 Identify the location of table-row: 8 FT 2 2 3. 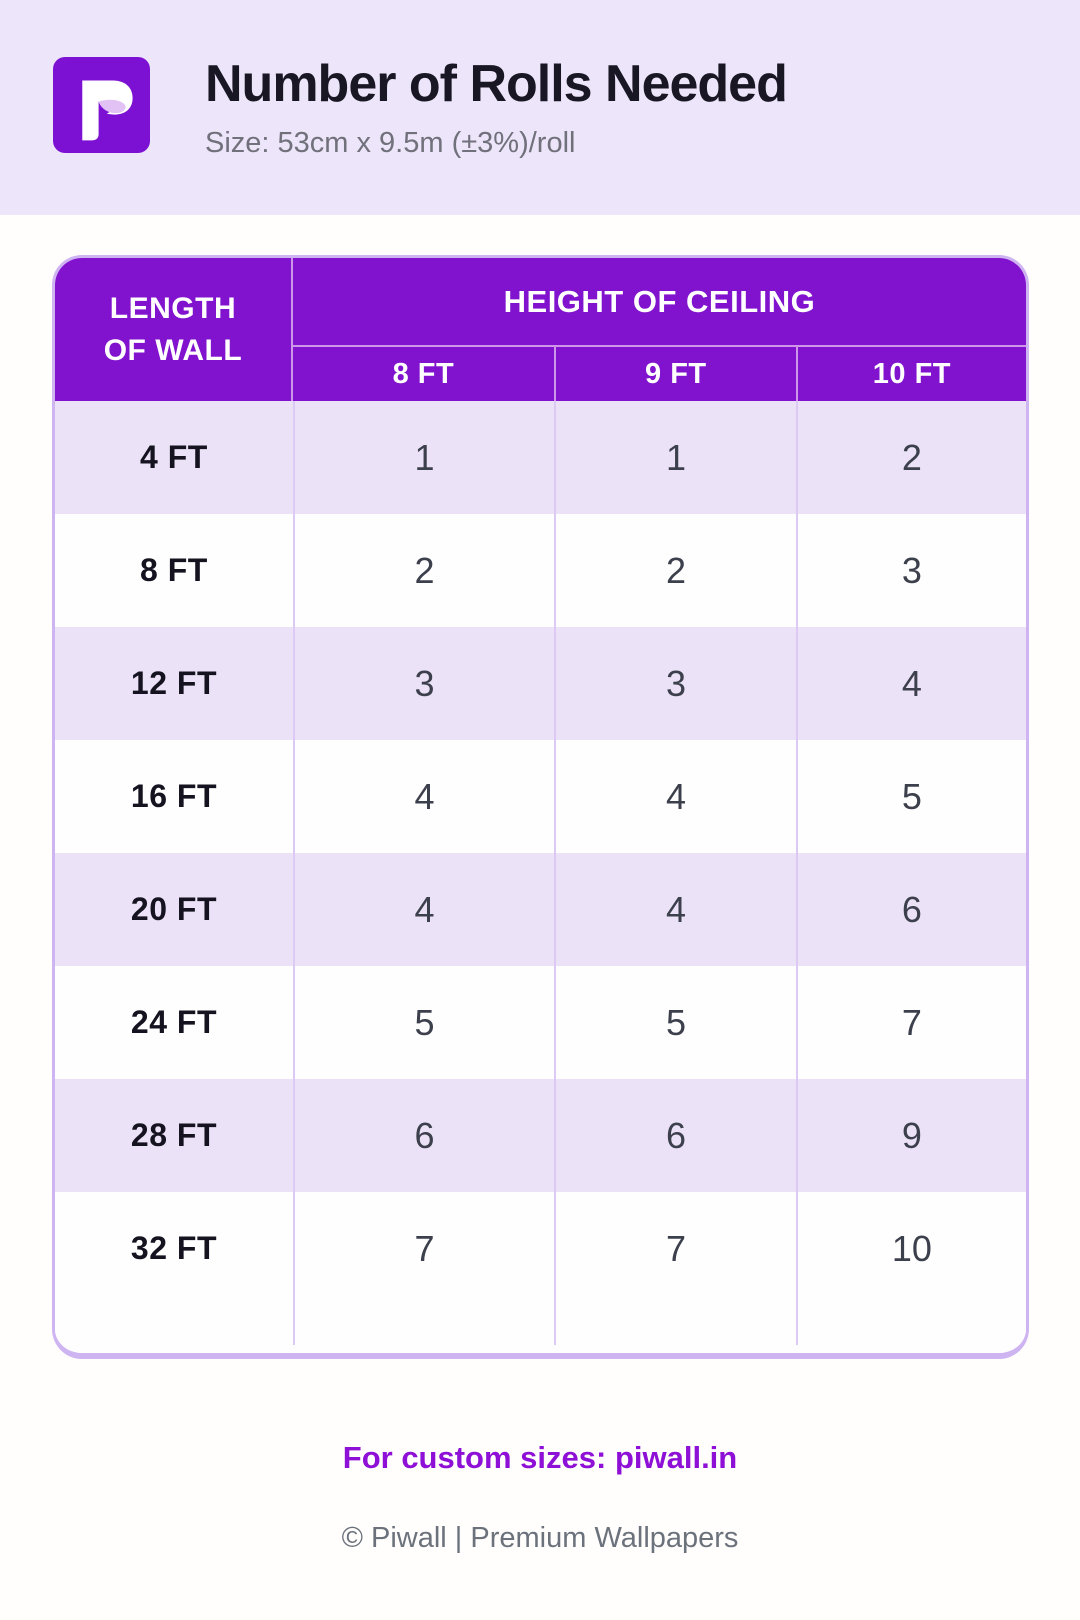
(540, 570).